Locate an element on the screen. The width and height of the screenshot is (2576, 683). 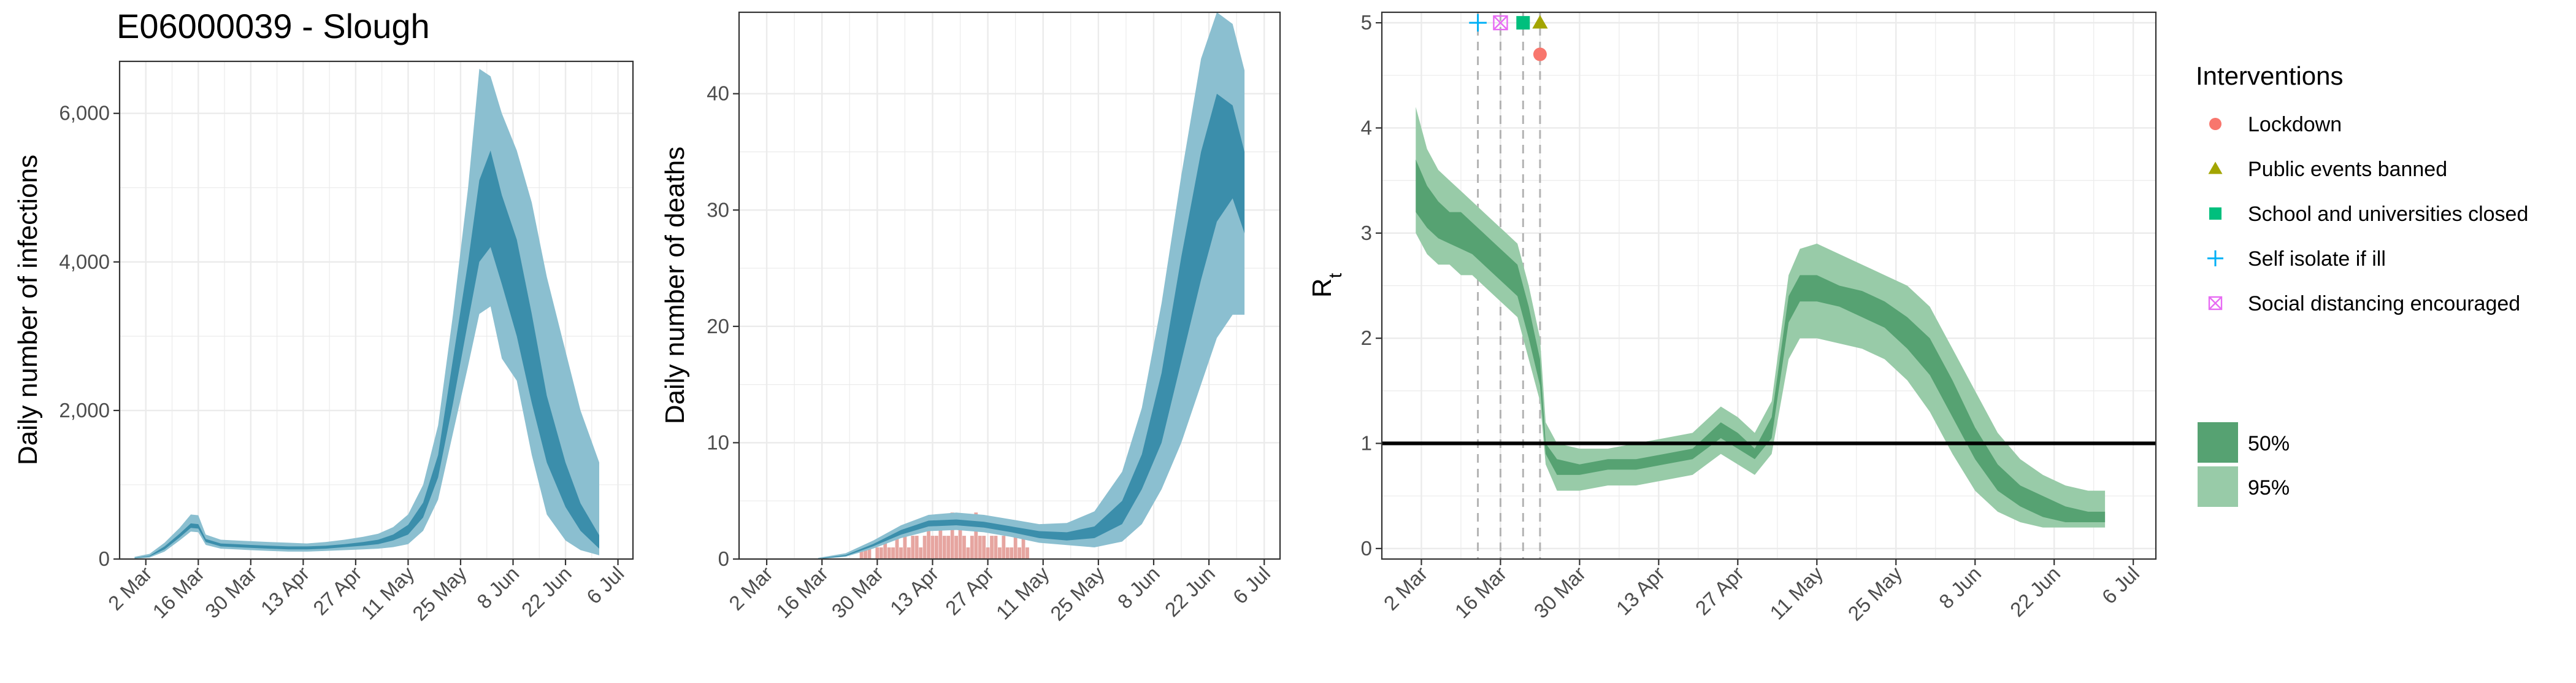
legend-item-label: Public events banned is located at coordinates (2347, 170).